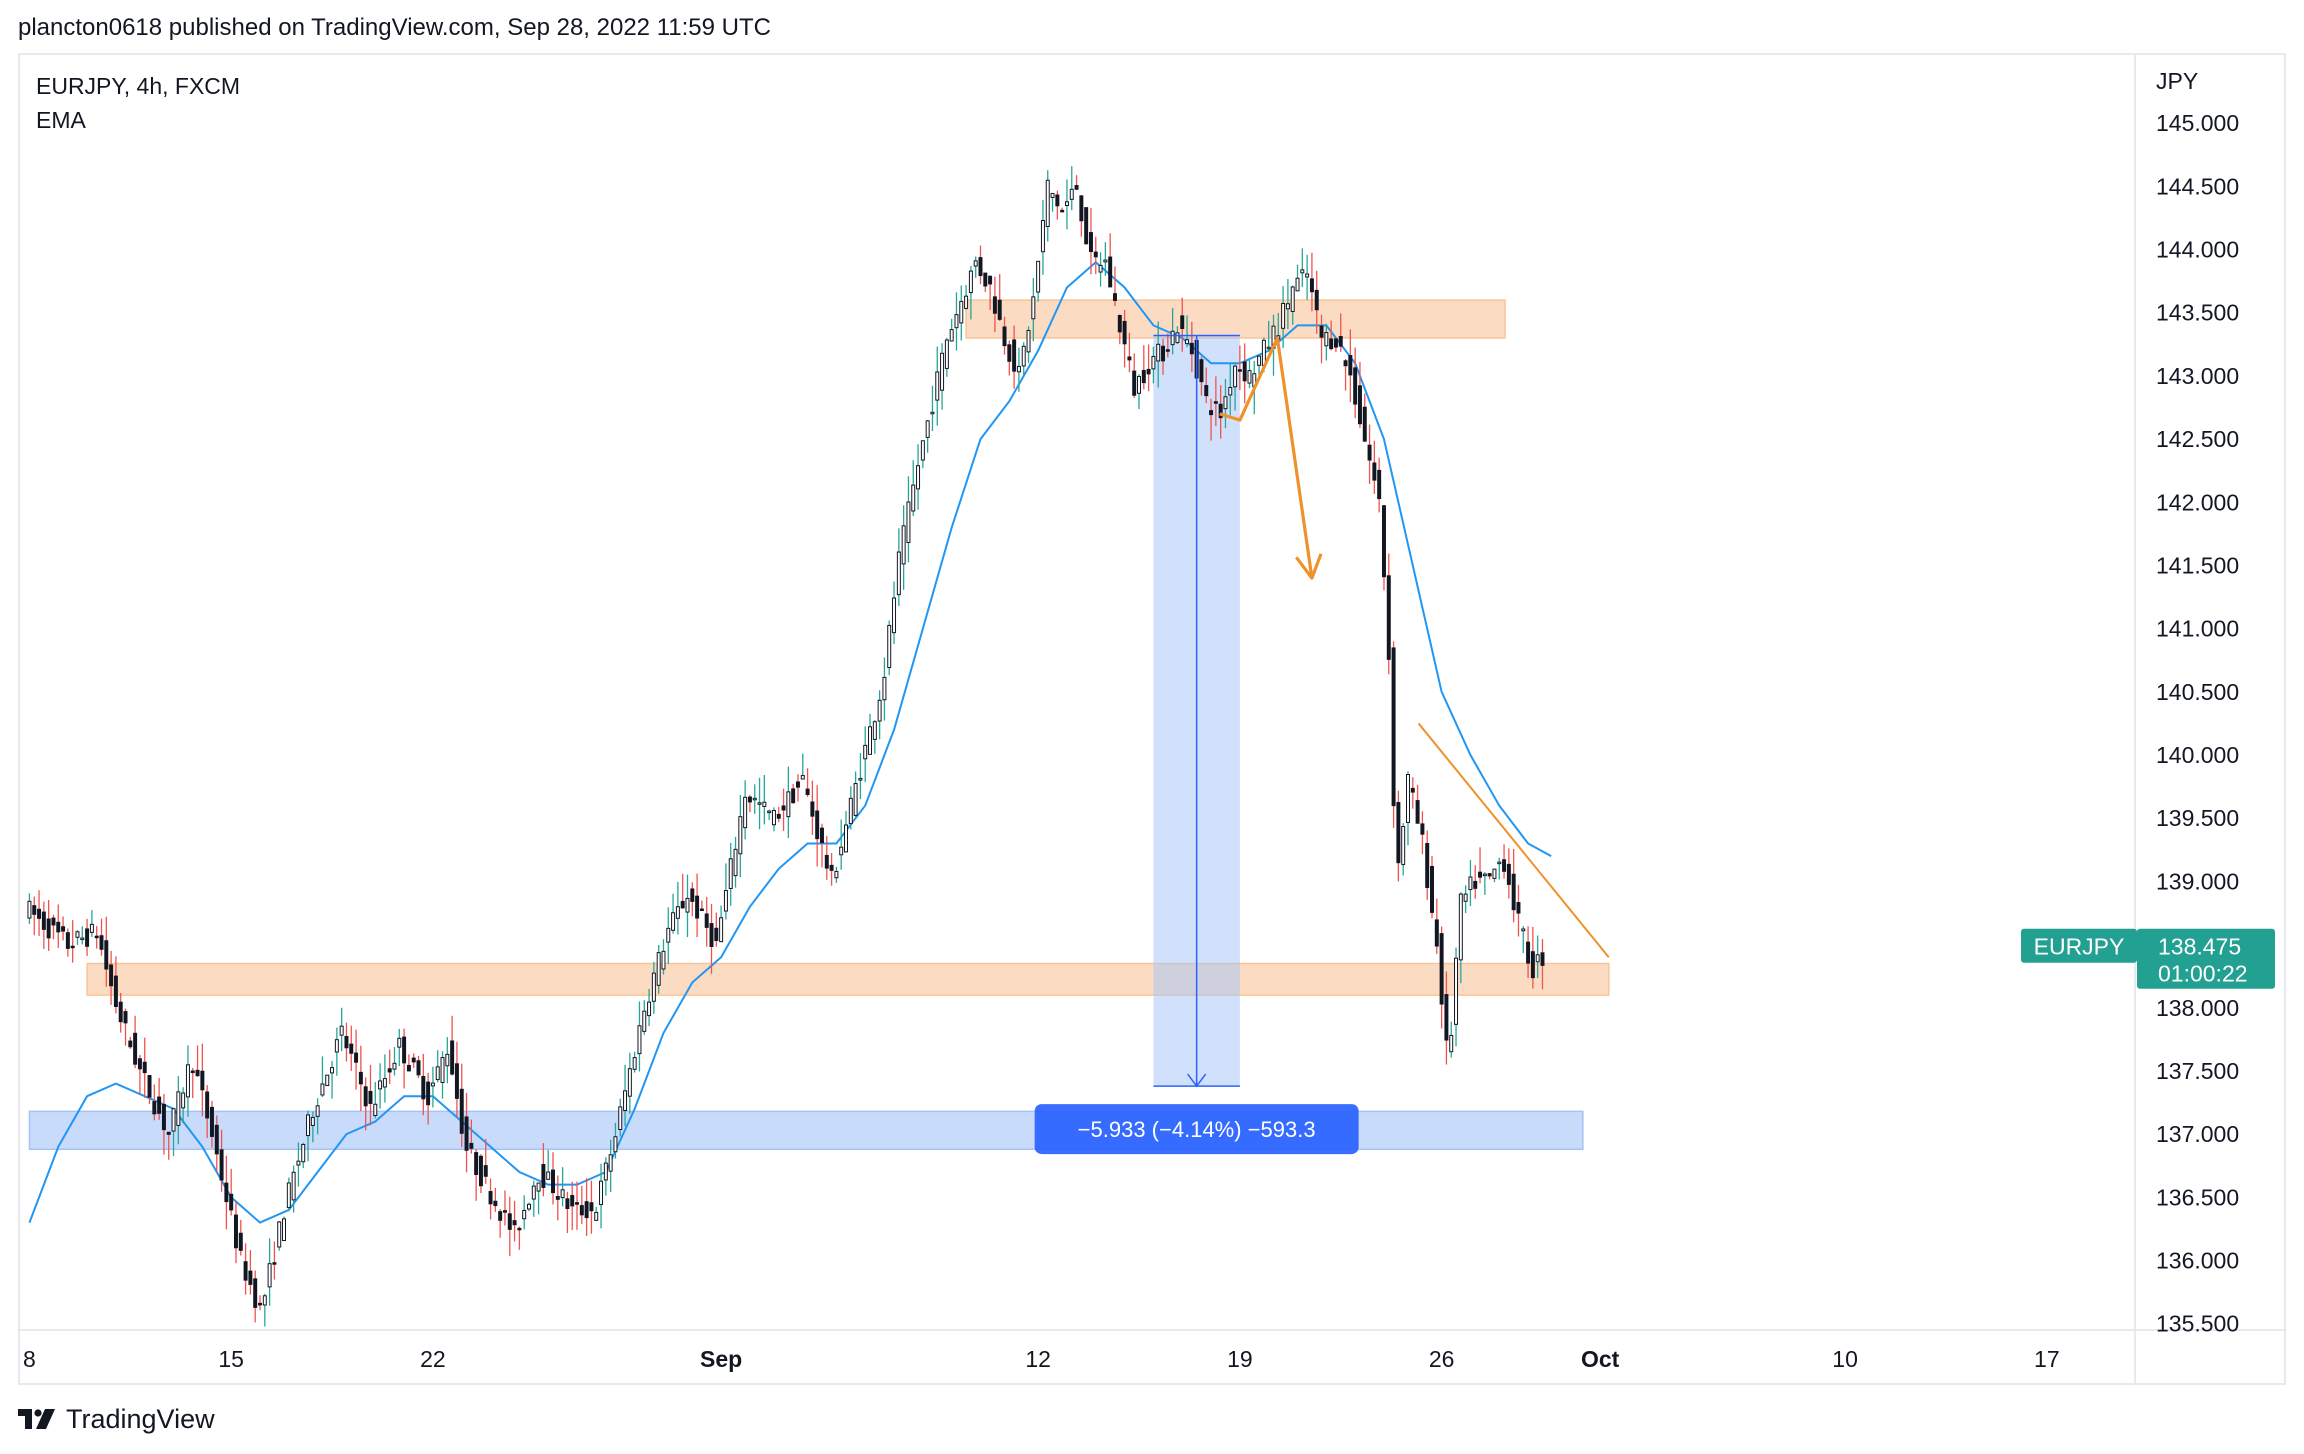 The image size is (2304, 1454). Describe the element at coordinates (140, 1419) in the screenshot. I see `tradingview-brand: TradingView` at that location.